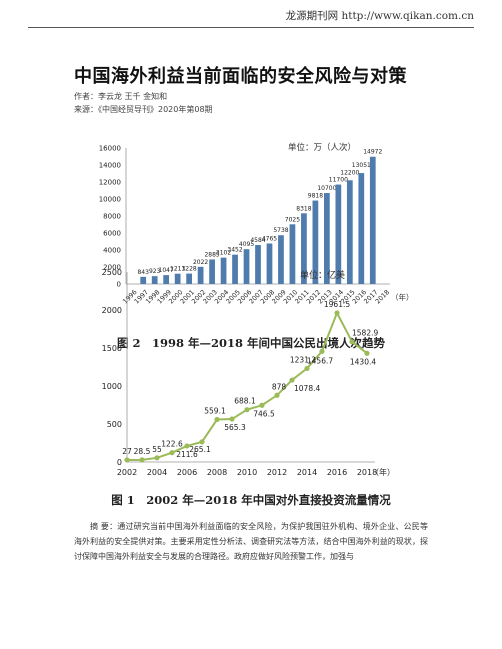 The image size is (502, 649). What do you see at coordinates (223, 253) in the screenshot?
I see `bar-value-label: 3102` at bounding box center [223, 253].